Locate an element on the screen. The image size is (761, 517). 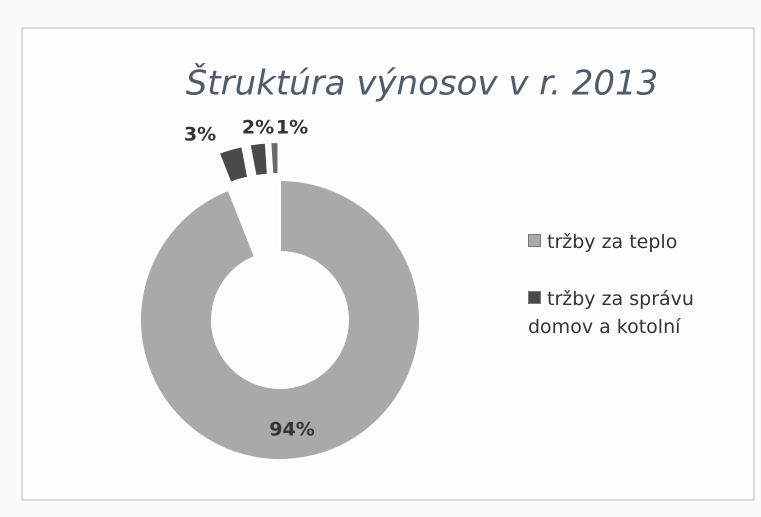
data-label: 1% is located at coordinates (292, 128).